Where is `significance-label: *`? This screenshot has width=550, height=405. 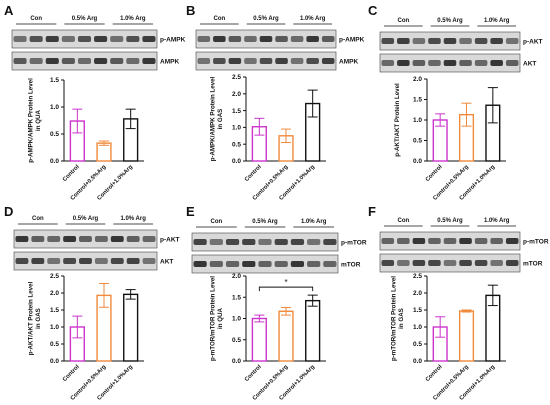
significance-label: * is located at coordinates (285, 282).